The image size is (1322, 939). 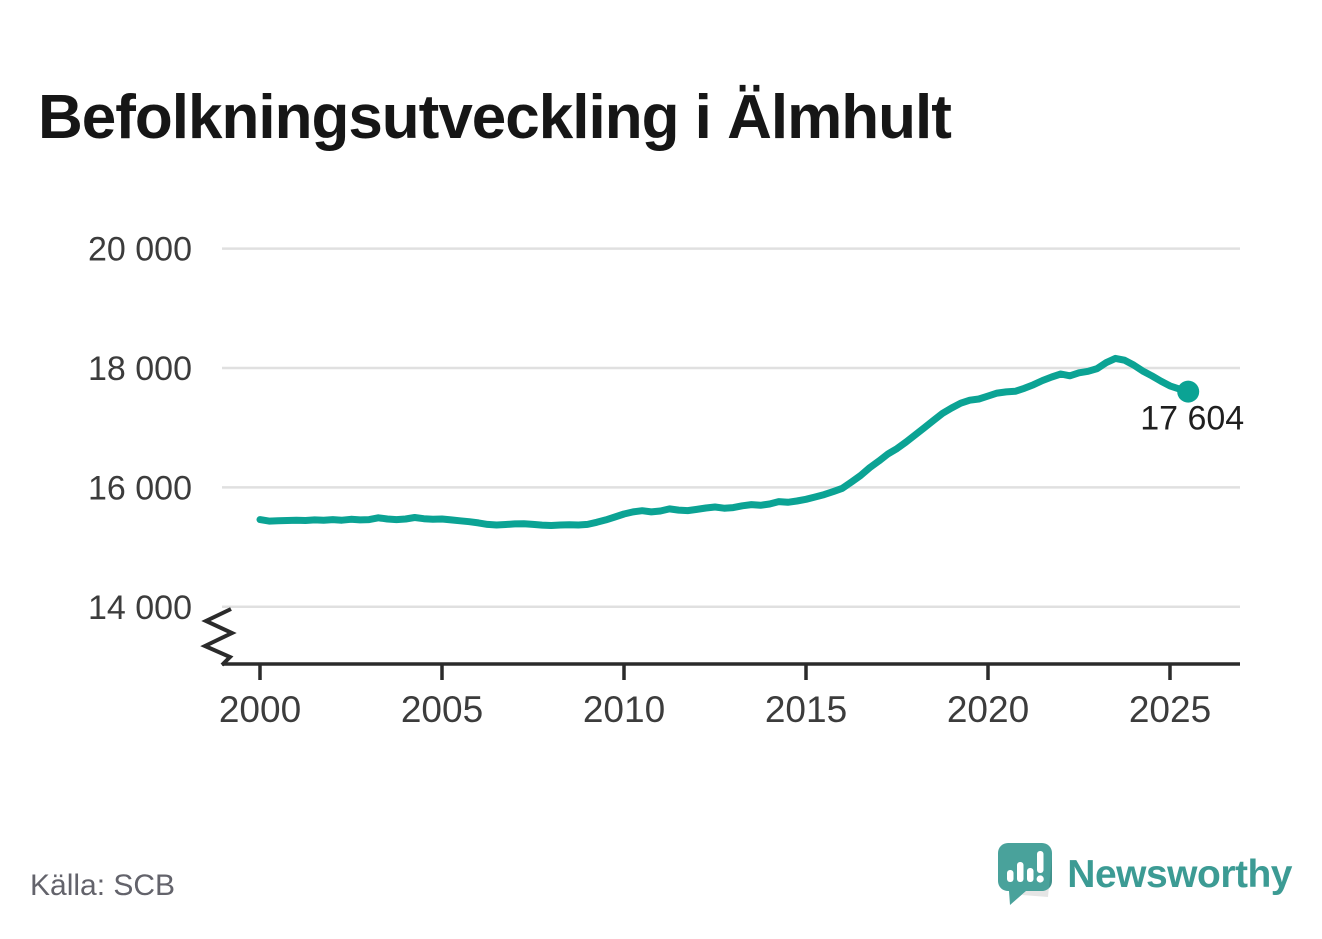 What do you see at coordinates (806, 709) in the screenshot?
I see `x-tick-label: 2015` at bounding box center [806, 709].